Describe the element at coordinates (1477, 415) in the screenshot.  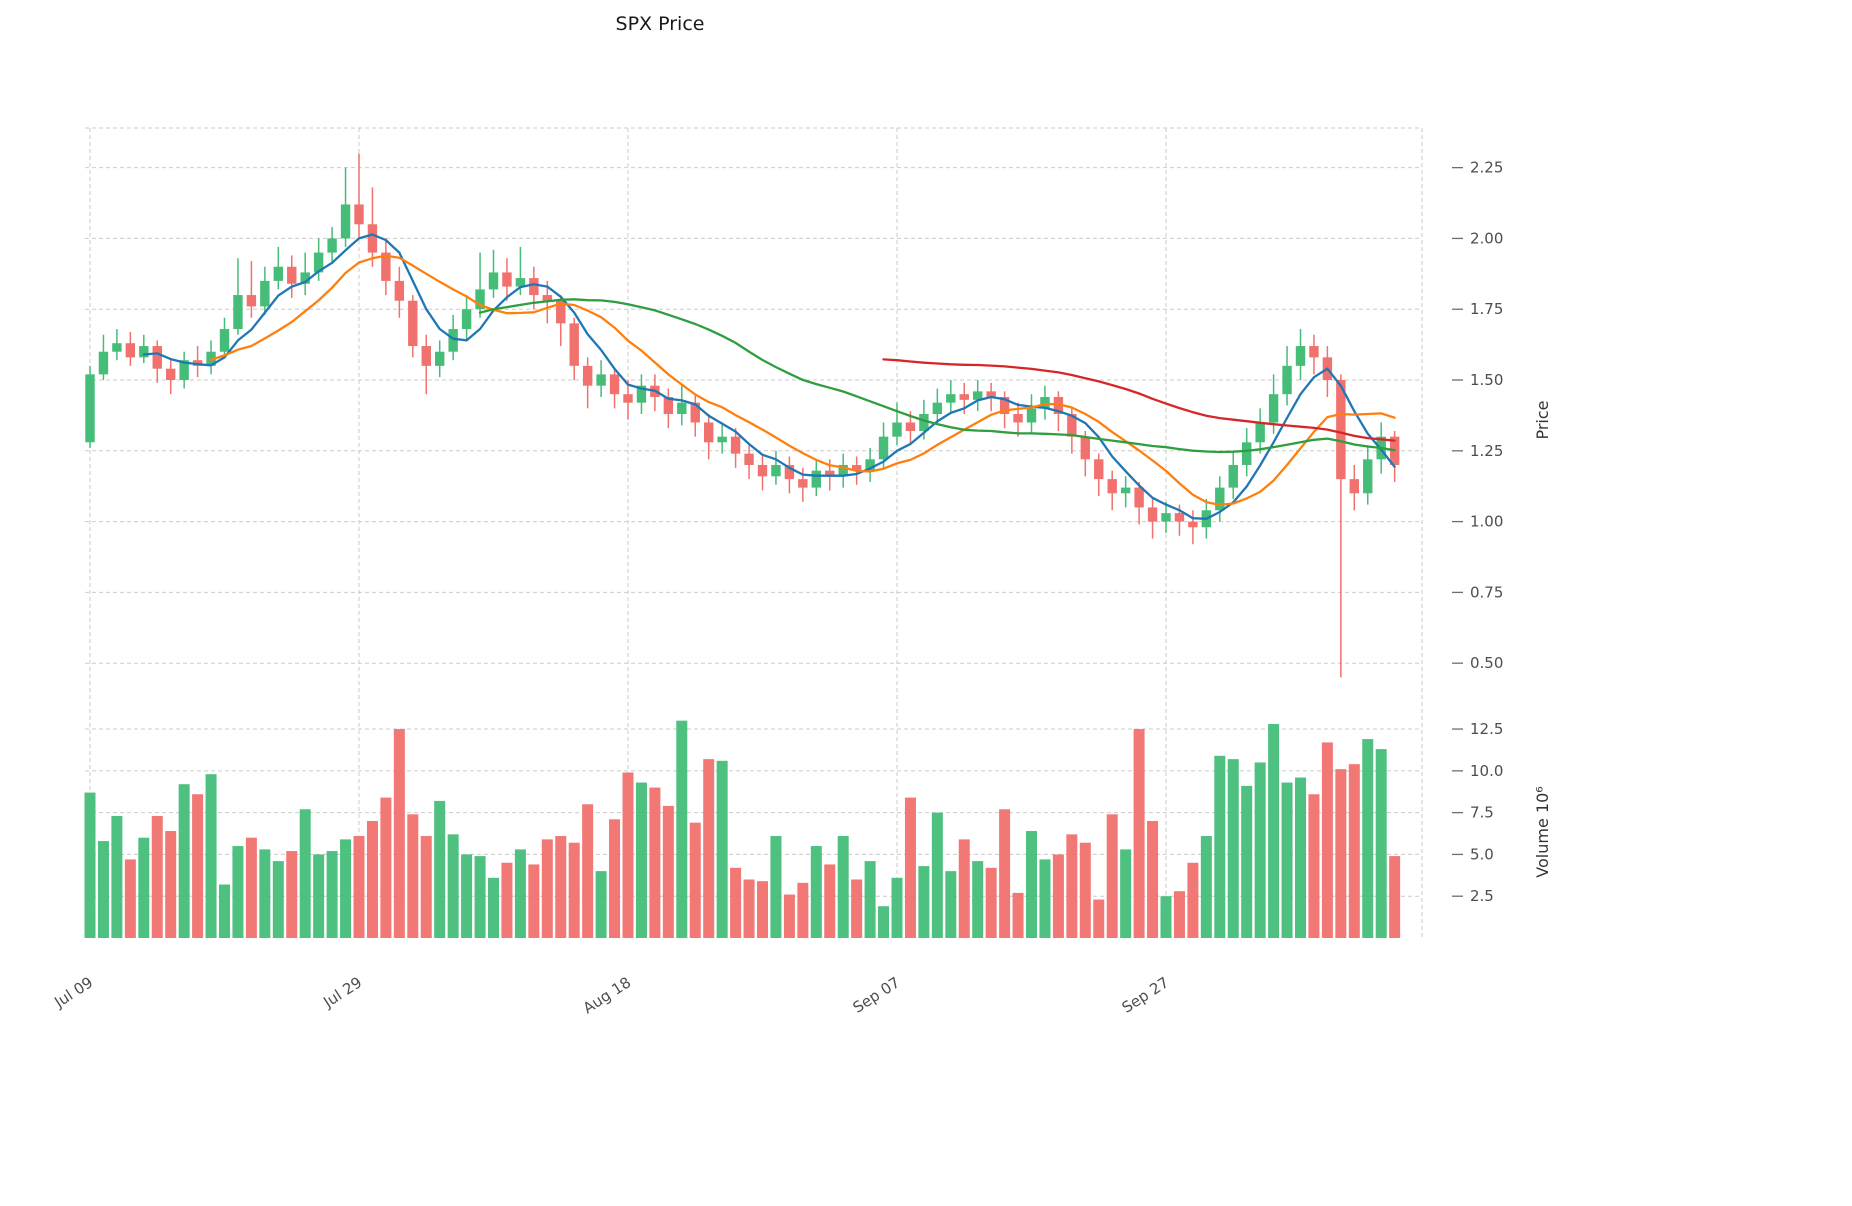
I see `price-axis: 0.50 0.75 1.00 1.25 1.50 1.75 2.00 2.25` at that location.